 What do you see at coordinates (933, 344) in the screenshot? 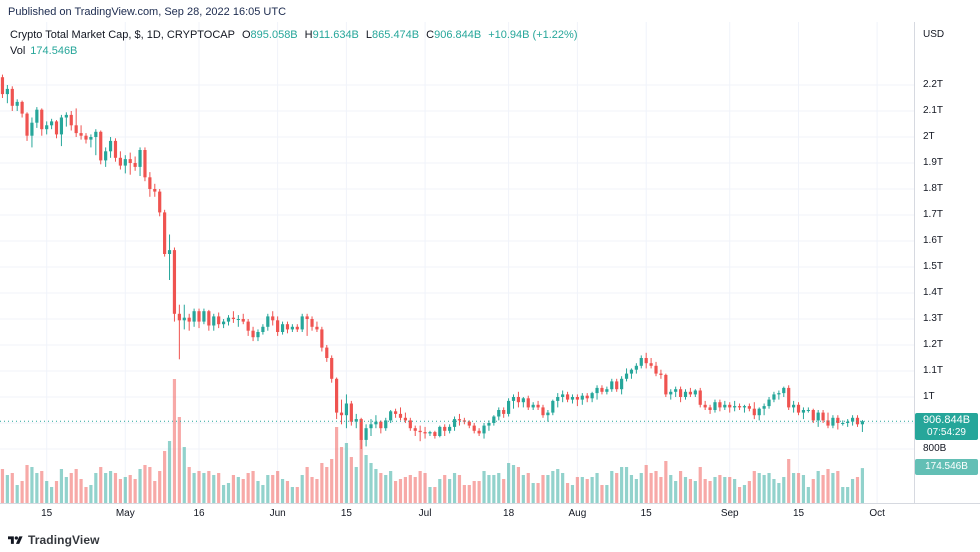
I see `y-axis-label: 1.2T` at bounding box center [933, 344].